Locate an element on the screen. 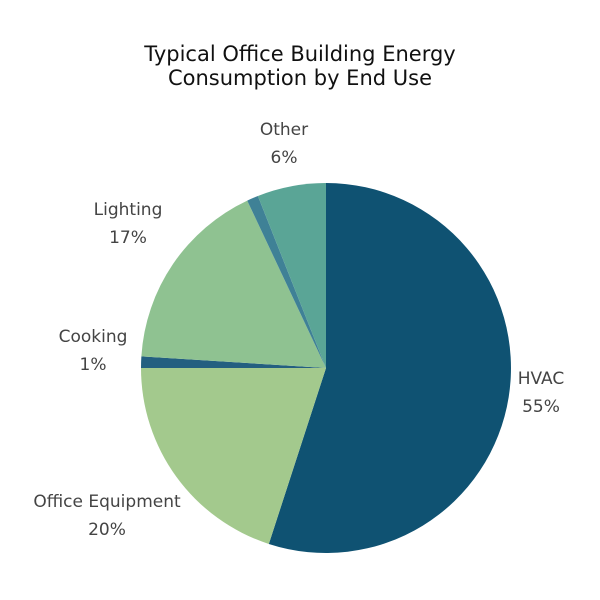  slice-percent-lighting: 17% is located at coordinates (128, 238).